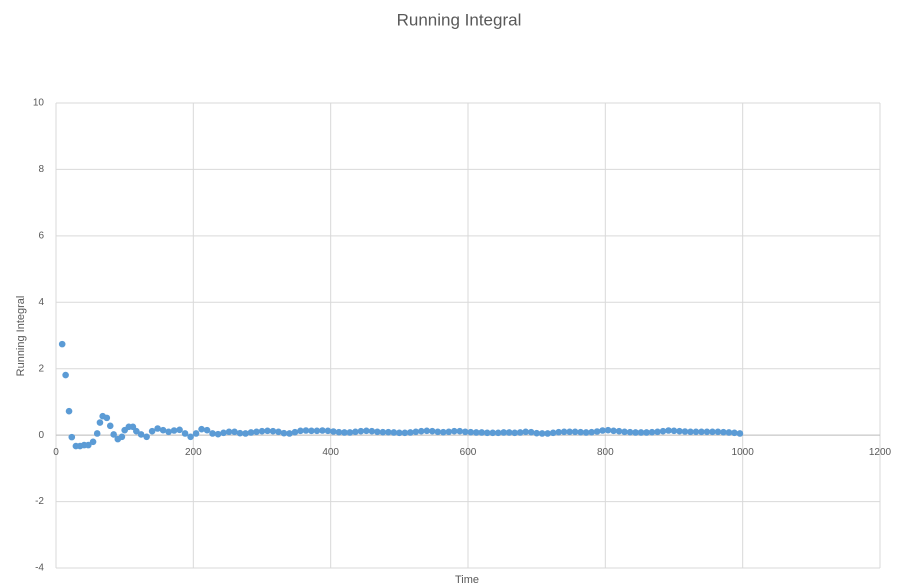 This screenshot has height=586, width=914. What do you see at coordinates (21, 336) in the screenshot?
I see `y-axis-title: Running Integral` at bounding box center [21, 336].